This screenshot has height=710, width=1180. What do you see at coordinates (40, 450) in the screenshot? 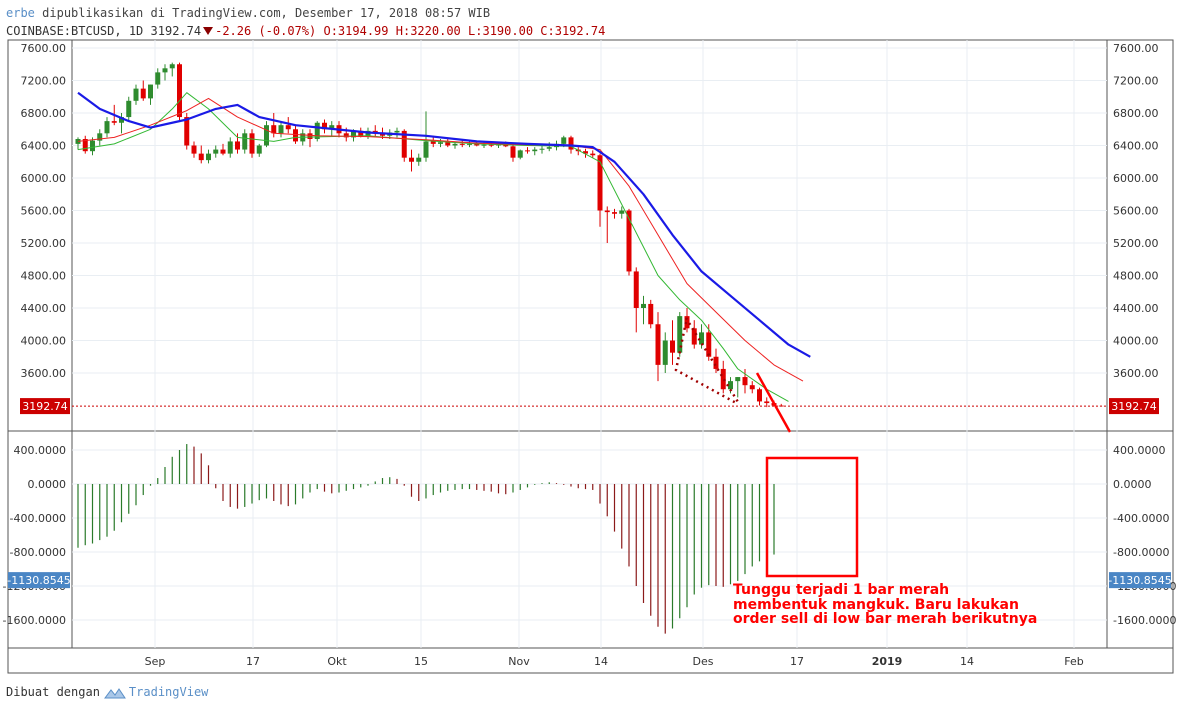
I see `osc-tick-label-left: 400.0000` at bounding box center [40, 450].